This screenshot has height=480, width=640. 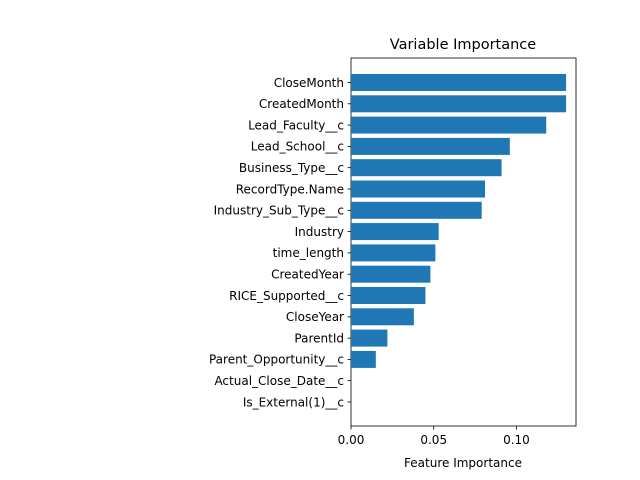 I want to click on y-tick-label: Lead_School__c, so click(x=297, y=147).